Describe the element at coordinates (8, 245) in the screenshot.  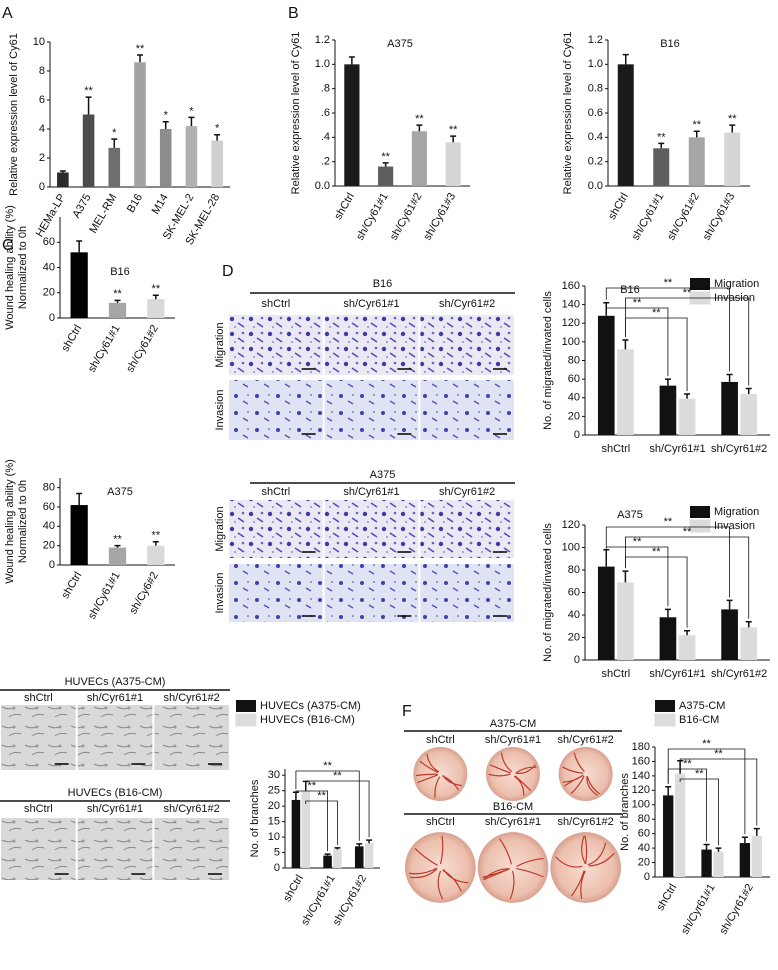
I see `panel-letter: C` at that location.